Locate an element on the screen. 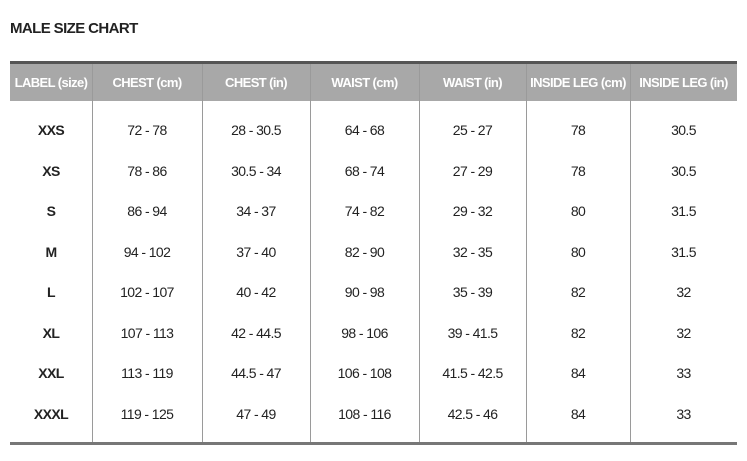  table-cell: 107 - 113 is located at coordinates (147, 332).